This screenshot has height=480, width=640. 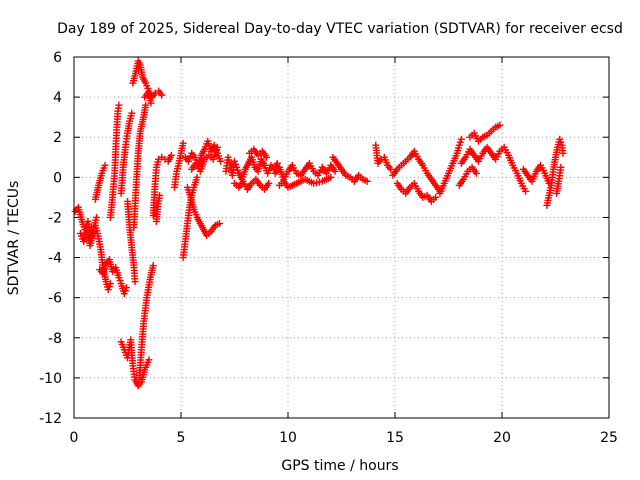 I want to click on x-axis-tick-labels: 0 5 10 15 20 25, so click(x=344, y=438).